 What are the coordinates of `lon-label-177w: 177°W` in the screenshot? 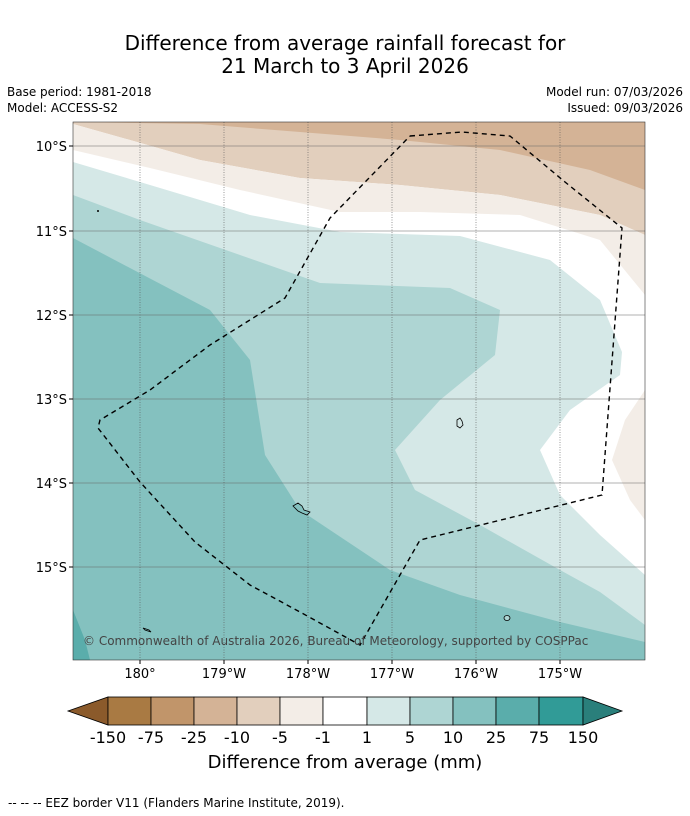 It's located at (392, 674).